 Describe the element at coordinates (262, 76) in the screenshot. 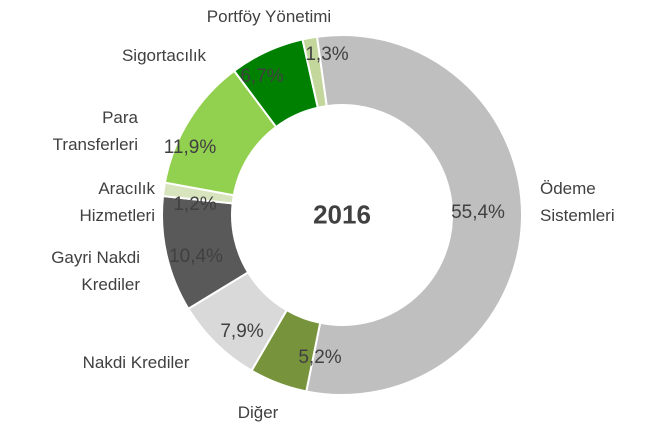

I see `value-label: 6,7%` at that location.